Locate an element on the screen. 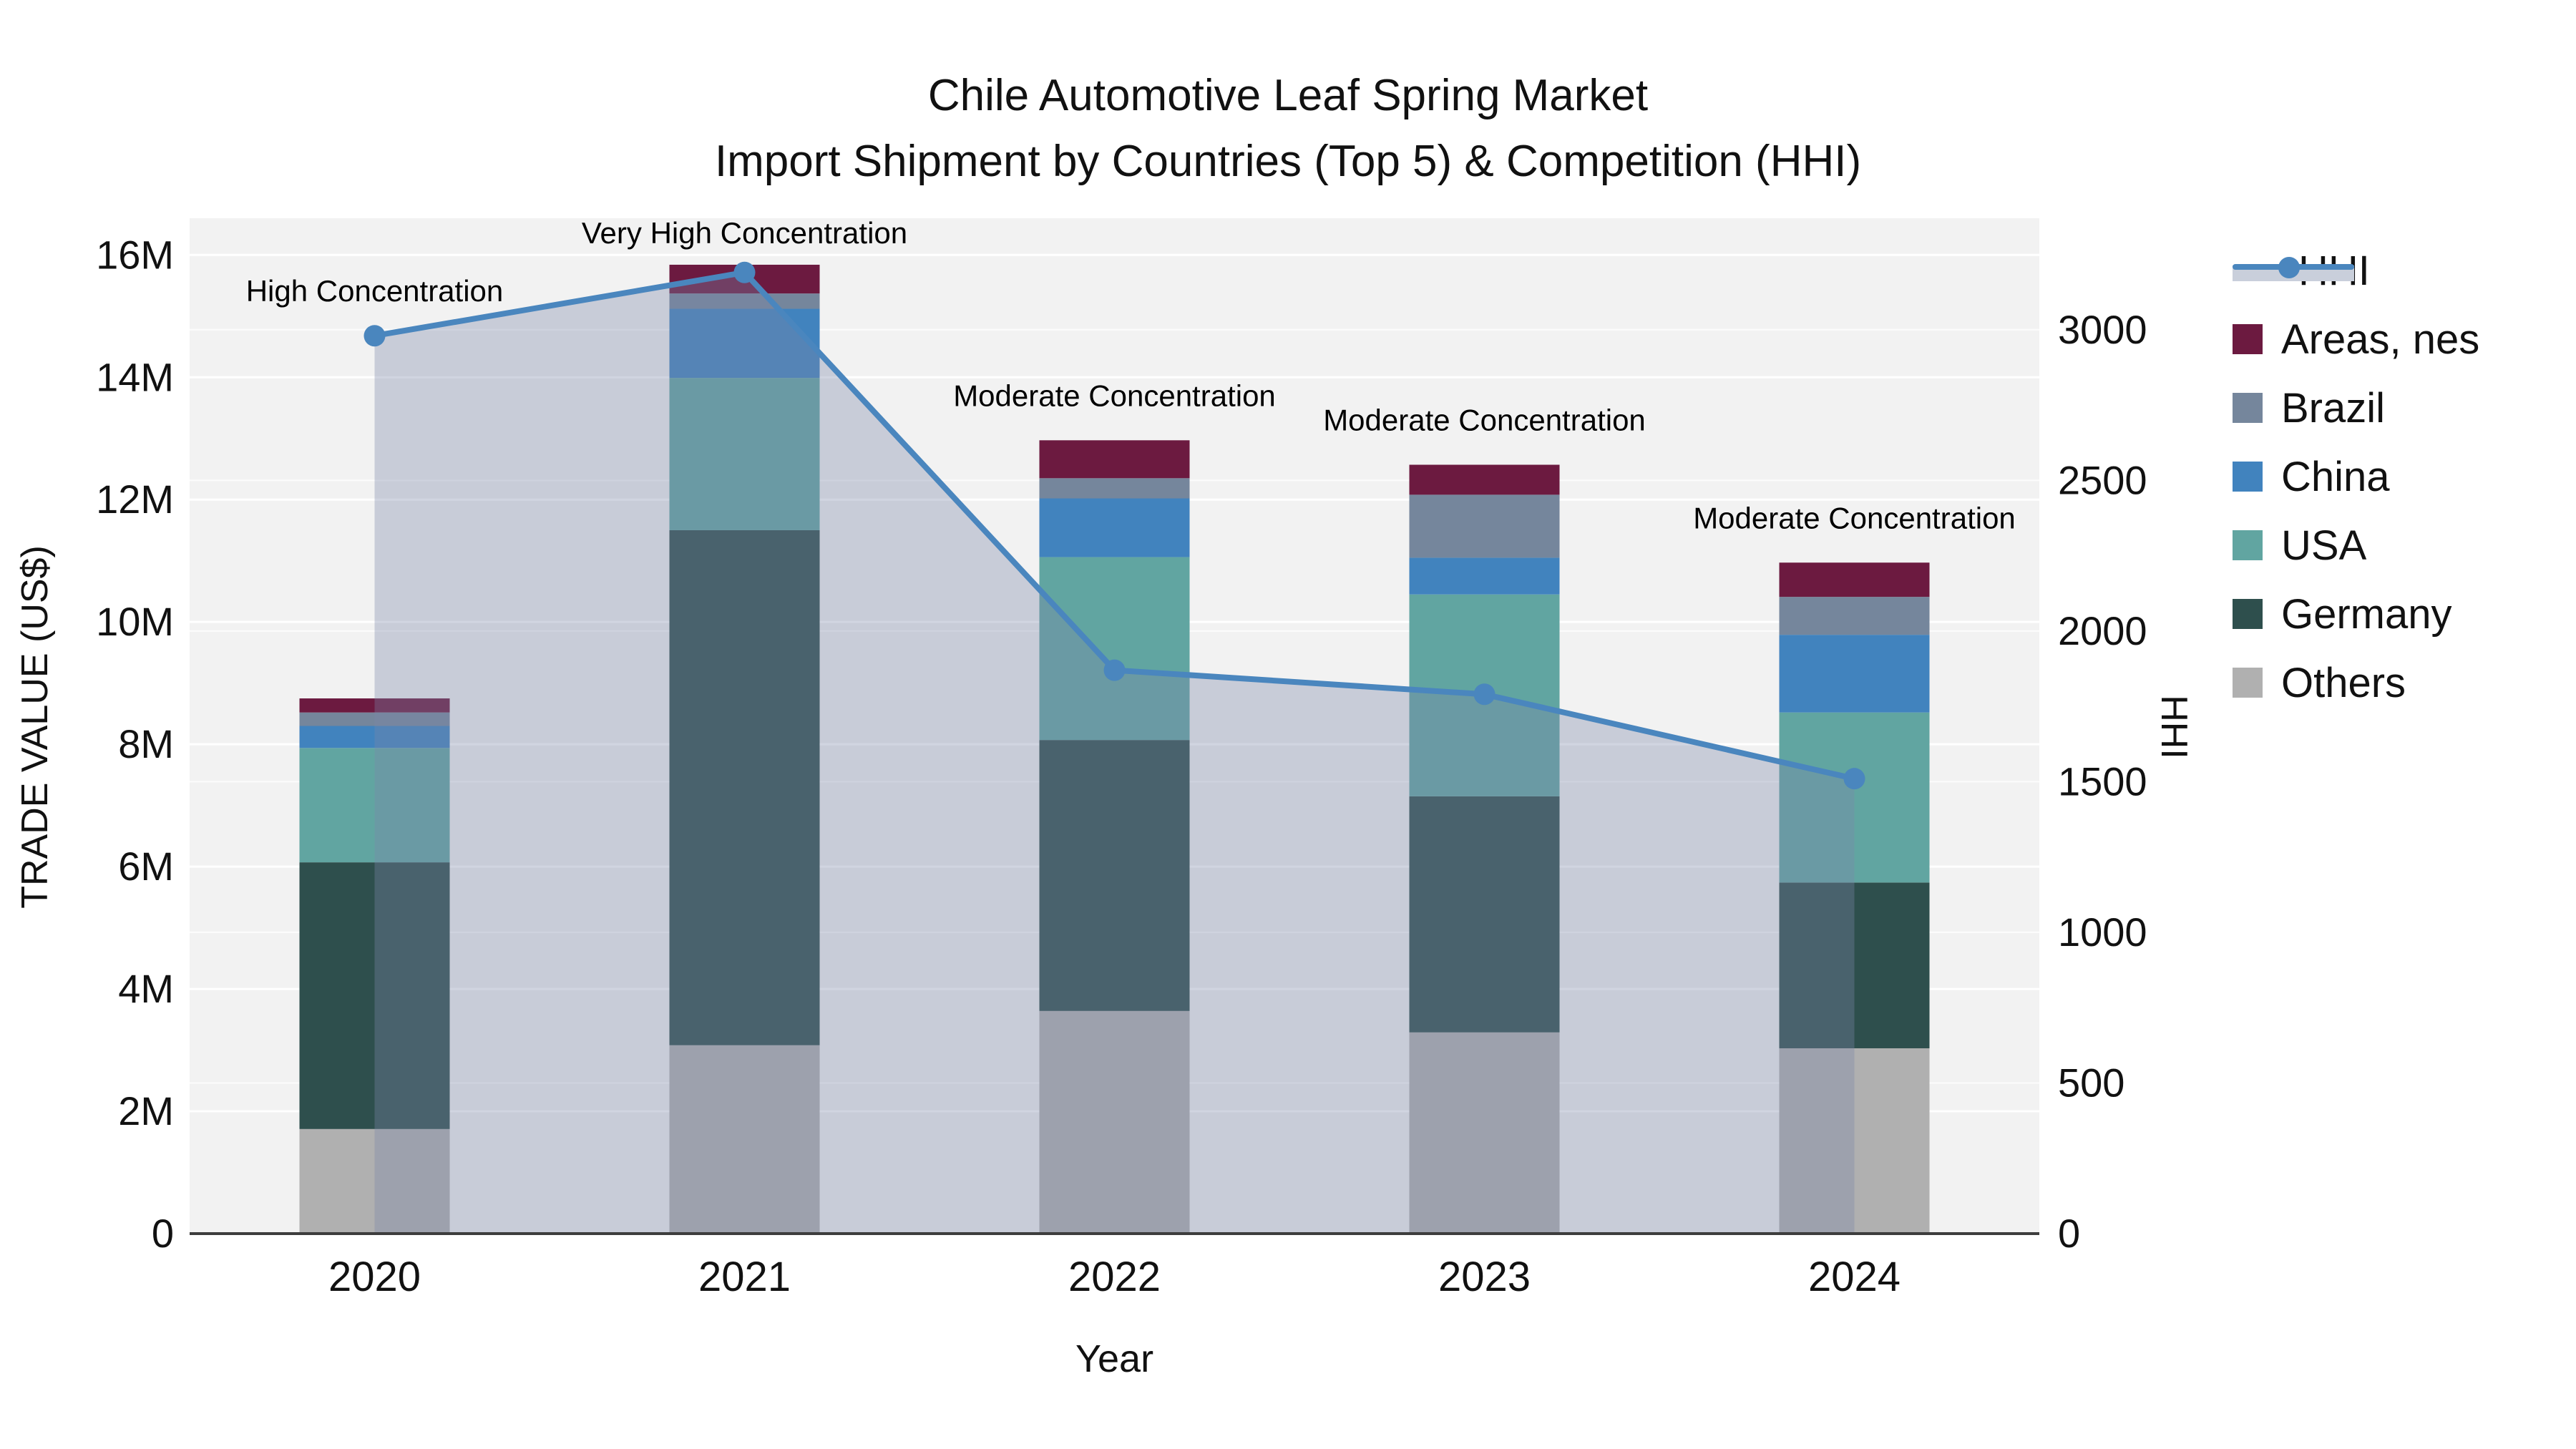 The image size is (2576, 1449). bar-segment-2021-germany is located at coordinates (744, 788).